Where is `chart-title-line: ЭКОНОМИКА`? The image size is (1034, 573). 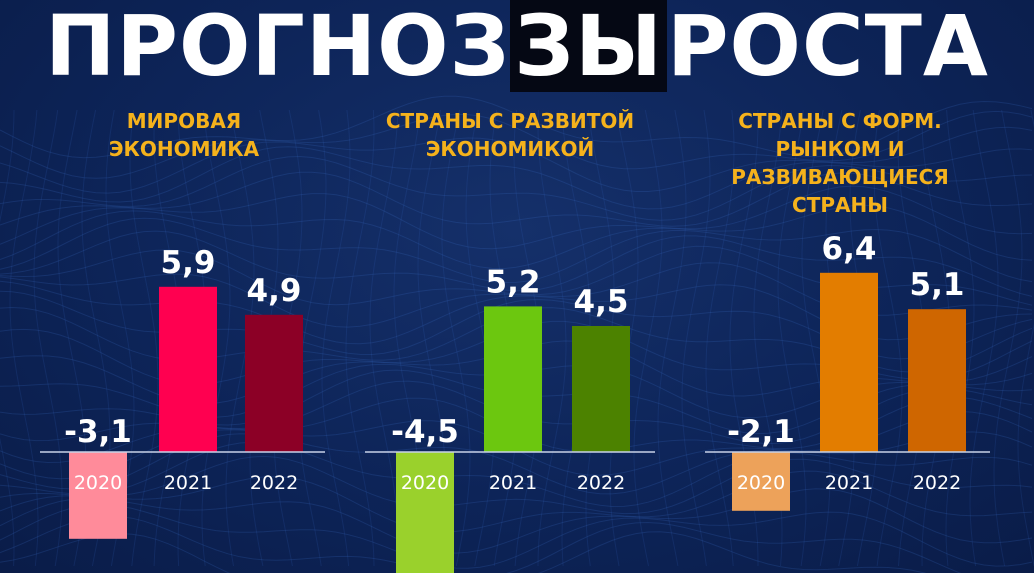
chart-title-line: ЭКОНОМИКА is located at coordinates (184, 149).